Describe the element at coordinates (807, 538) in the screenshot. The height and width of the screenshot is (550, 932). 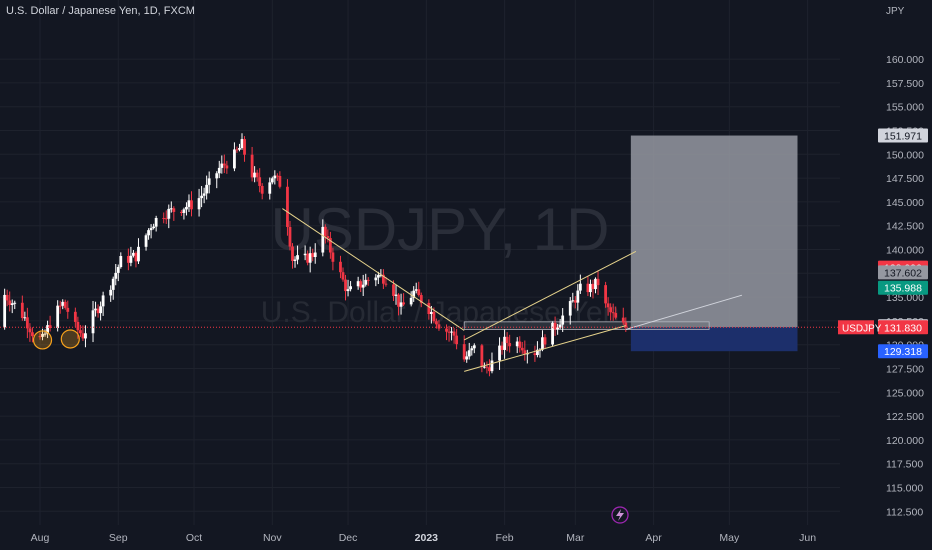
I see `x-tick-label: Jun` at that location.